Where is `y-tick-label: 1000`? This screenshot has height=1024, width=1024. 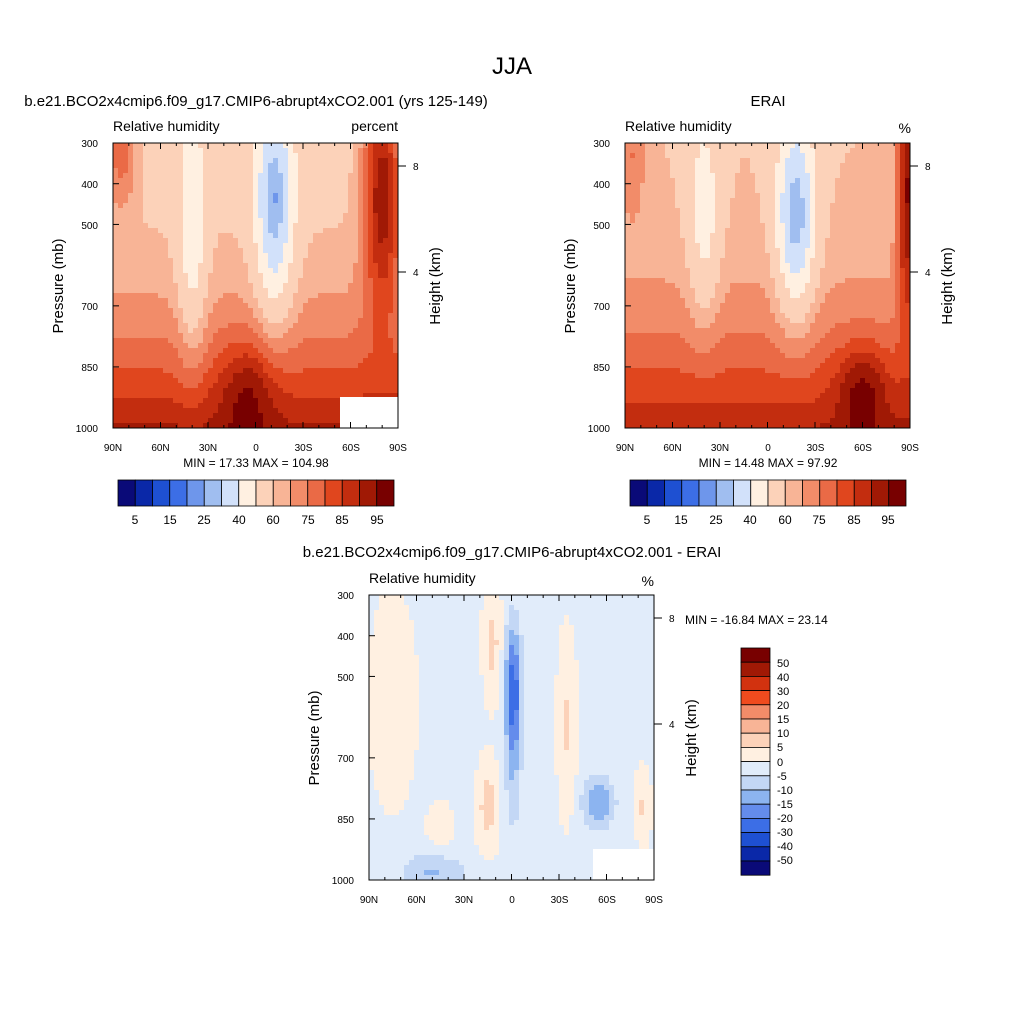 y-tick-label: 1000 is located at coordinates (87, 429).